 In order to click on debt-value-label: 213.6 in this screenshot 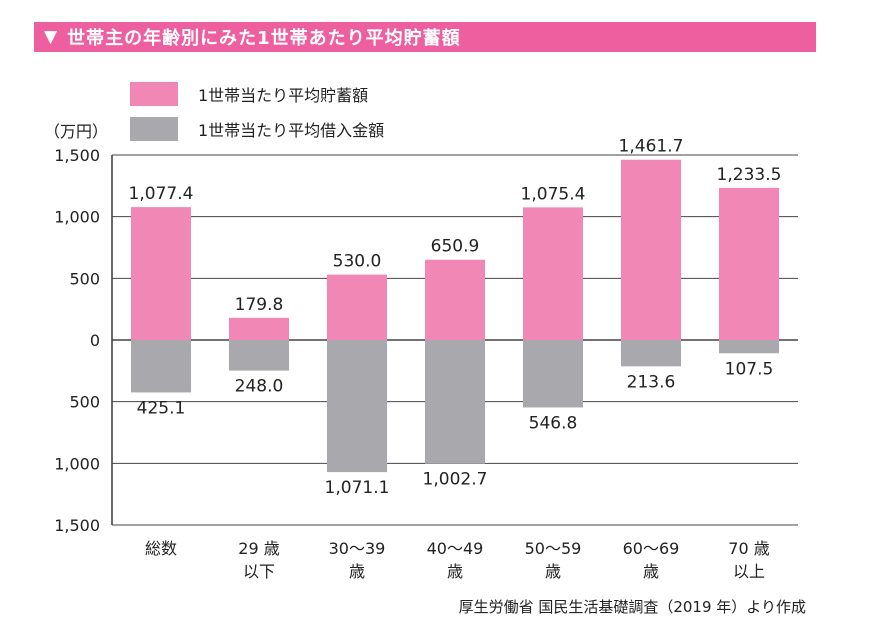, I will do `click(651, 382)`.